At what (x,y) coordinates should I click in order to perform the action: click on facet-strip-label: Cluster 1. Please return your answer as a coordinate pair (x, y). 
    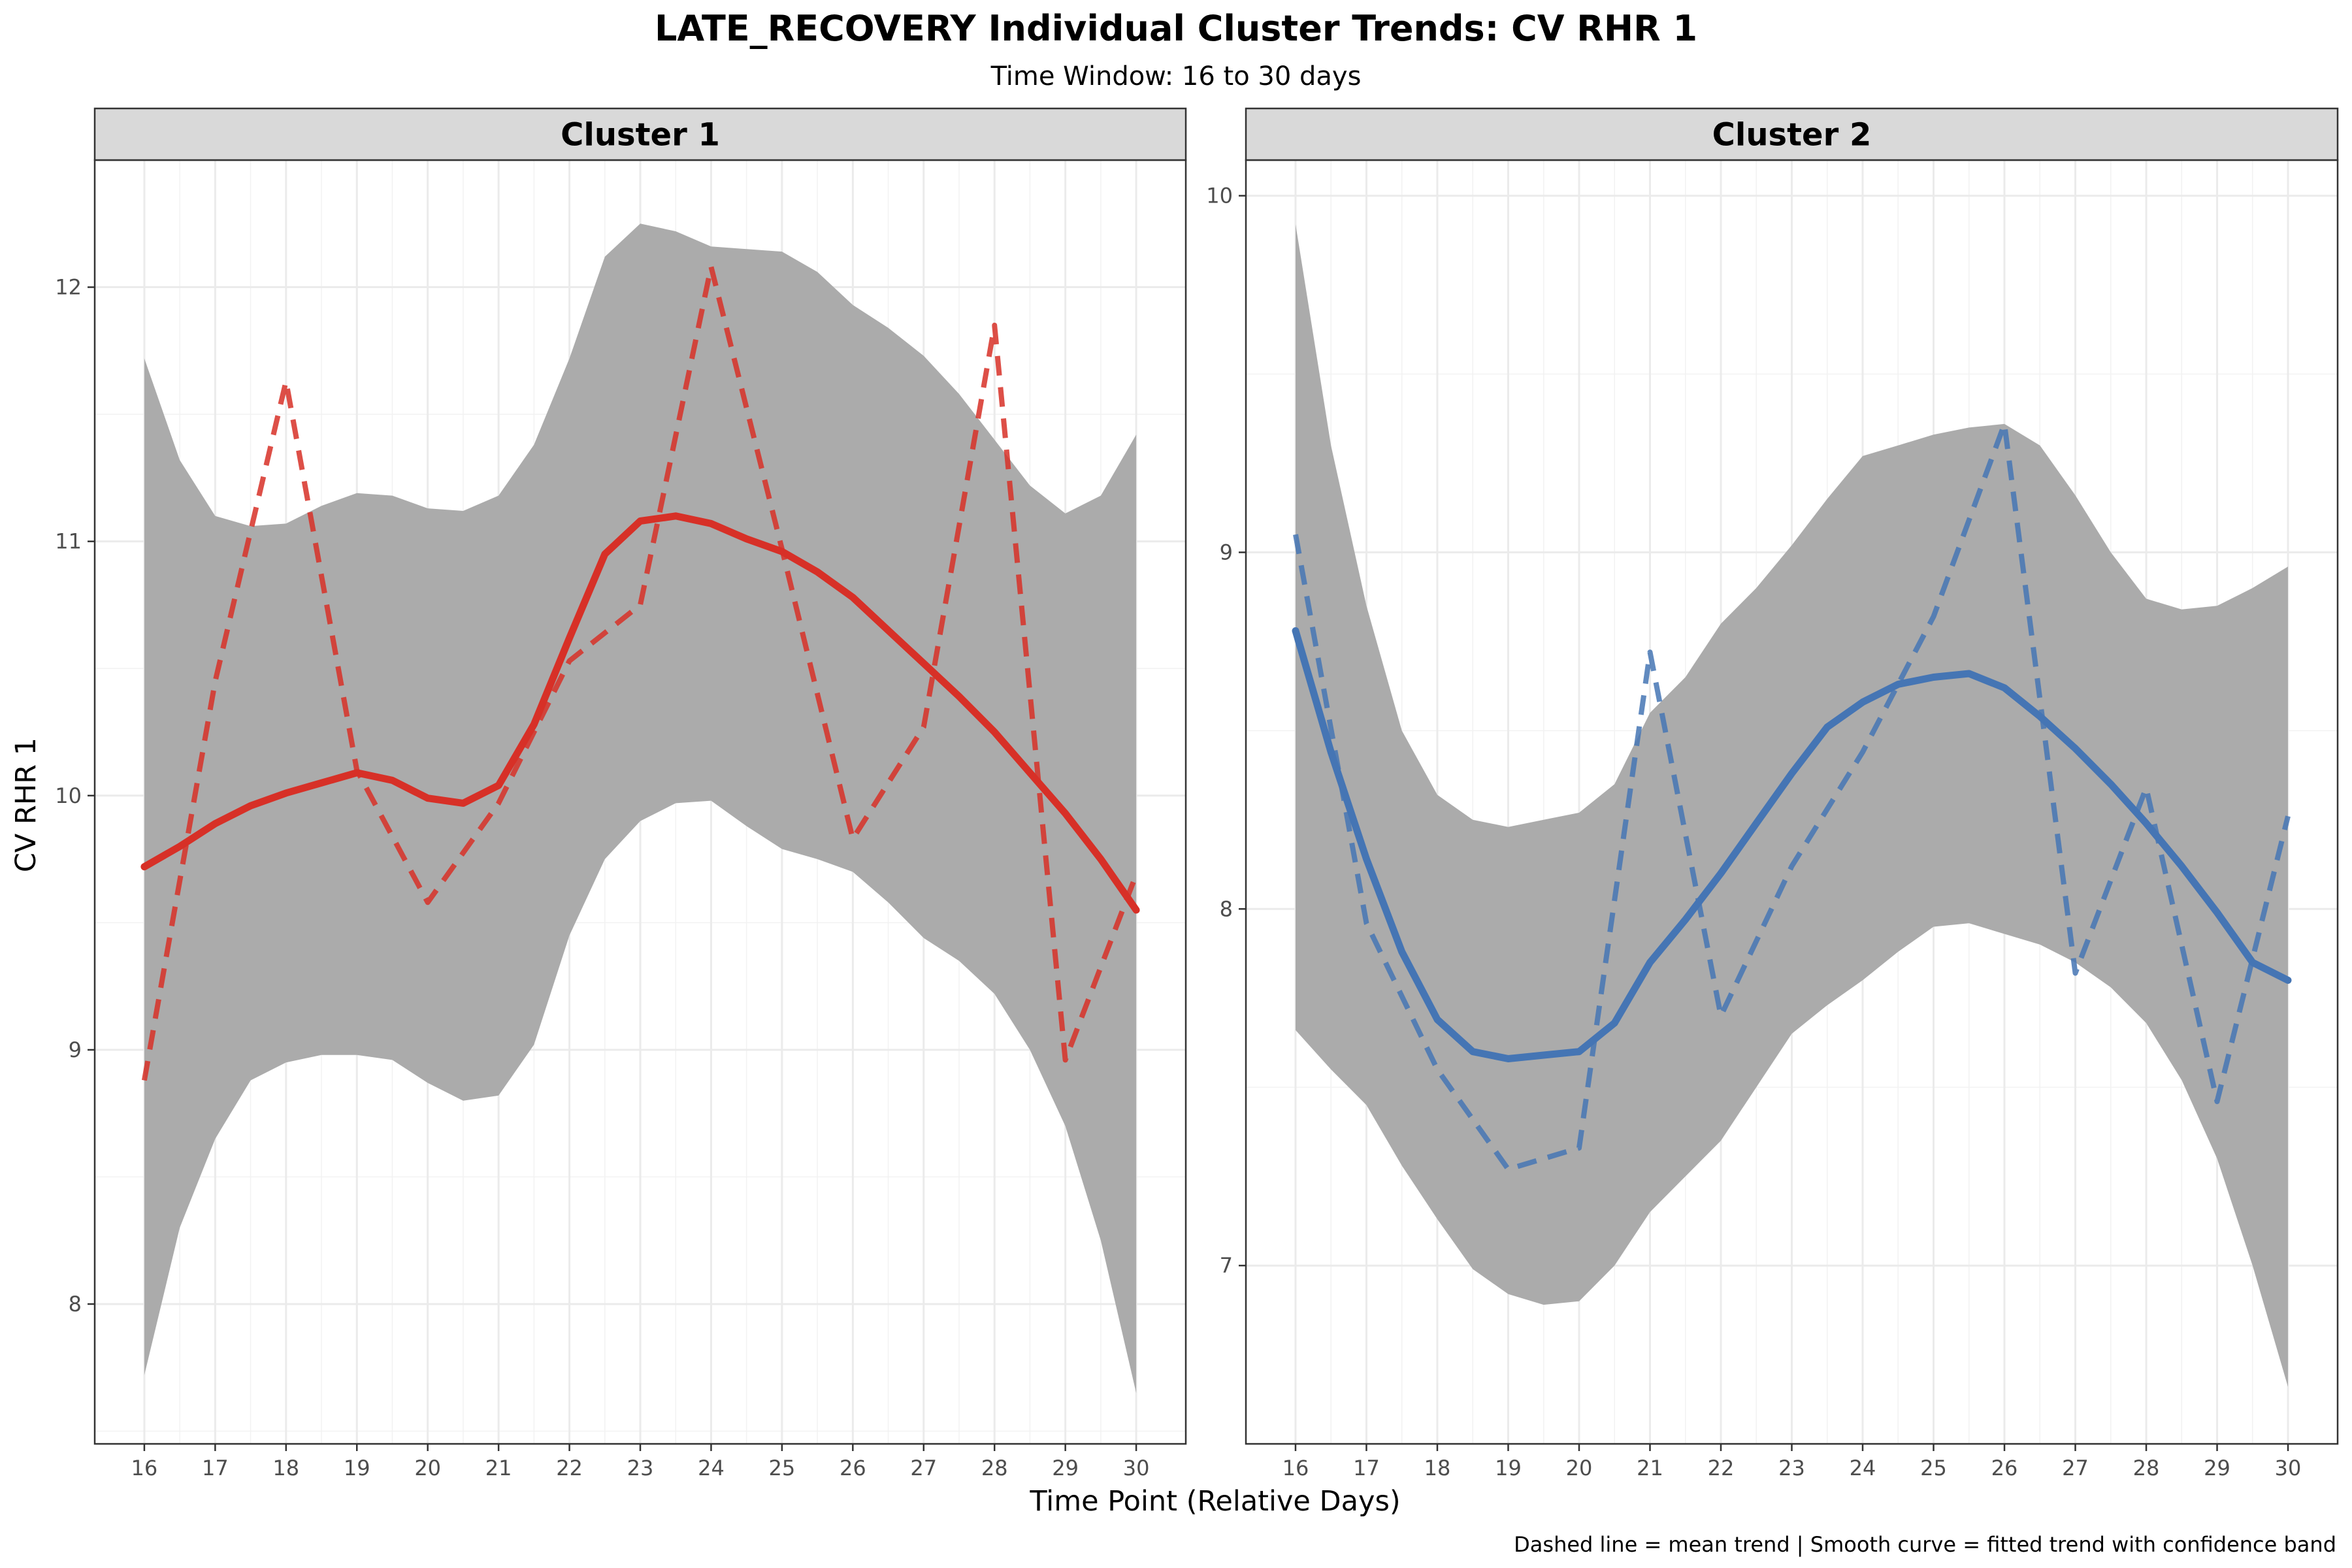
    Looking at the image, I should click on (640, 135).